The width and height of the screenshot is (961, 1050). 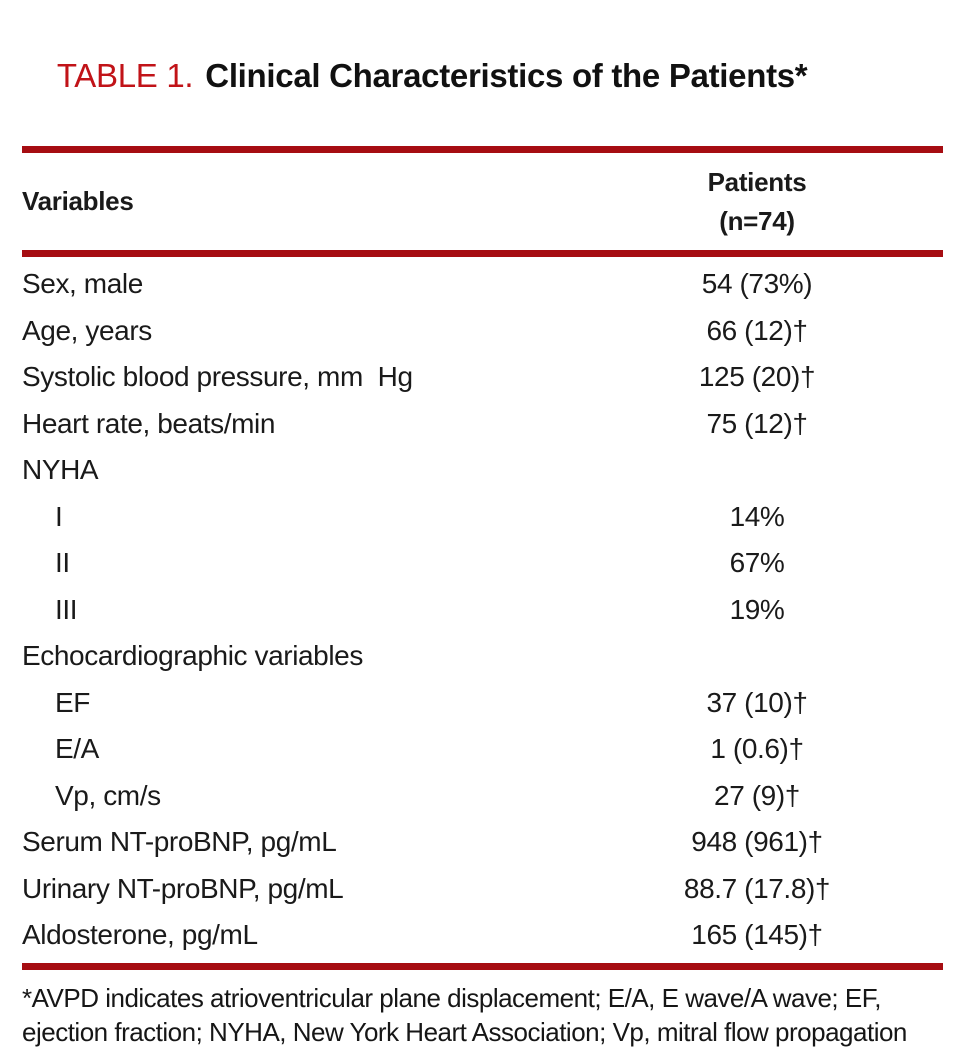 I want to click on table-row: Vp, cm/s 27 (9)†, so click(x=482, y=796).